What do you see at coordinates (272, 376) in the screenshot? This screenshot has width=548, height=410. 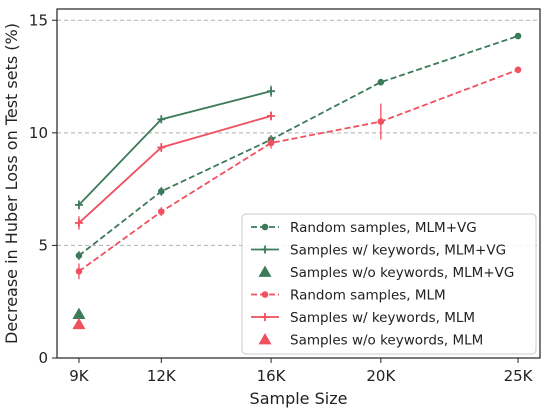 I see `x-tick-label: 16K` at bounding box center [272, 376].